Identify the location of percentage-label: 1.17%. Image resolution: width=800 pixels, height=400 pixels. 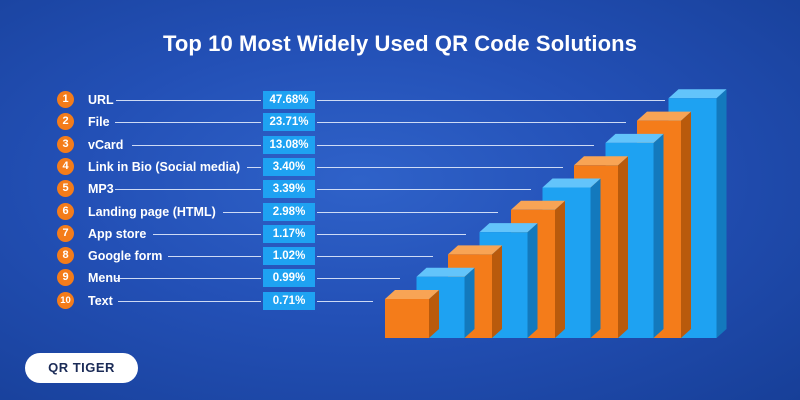
(289, 234).